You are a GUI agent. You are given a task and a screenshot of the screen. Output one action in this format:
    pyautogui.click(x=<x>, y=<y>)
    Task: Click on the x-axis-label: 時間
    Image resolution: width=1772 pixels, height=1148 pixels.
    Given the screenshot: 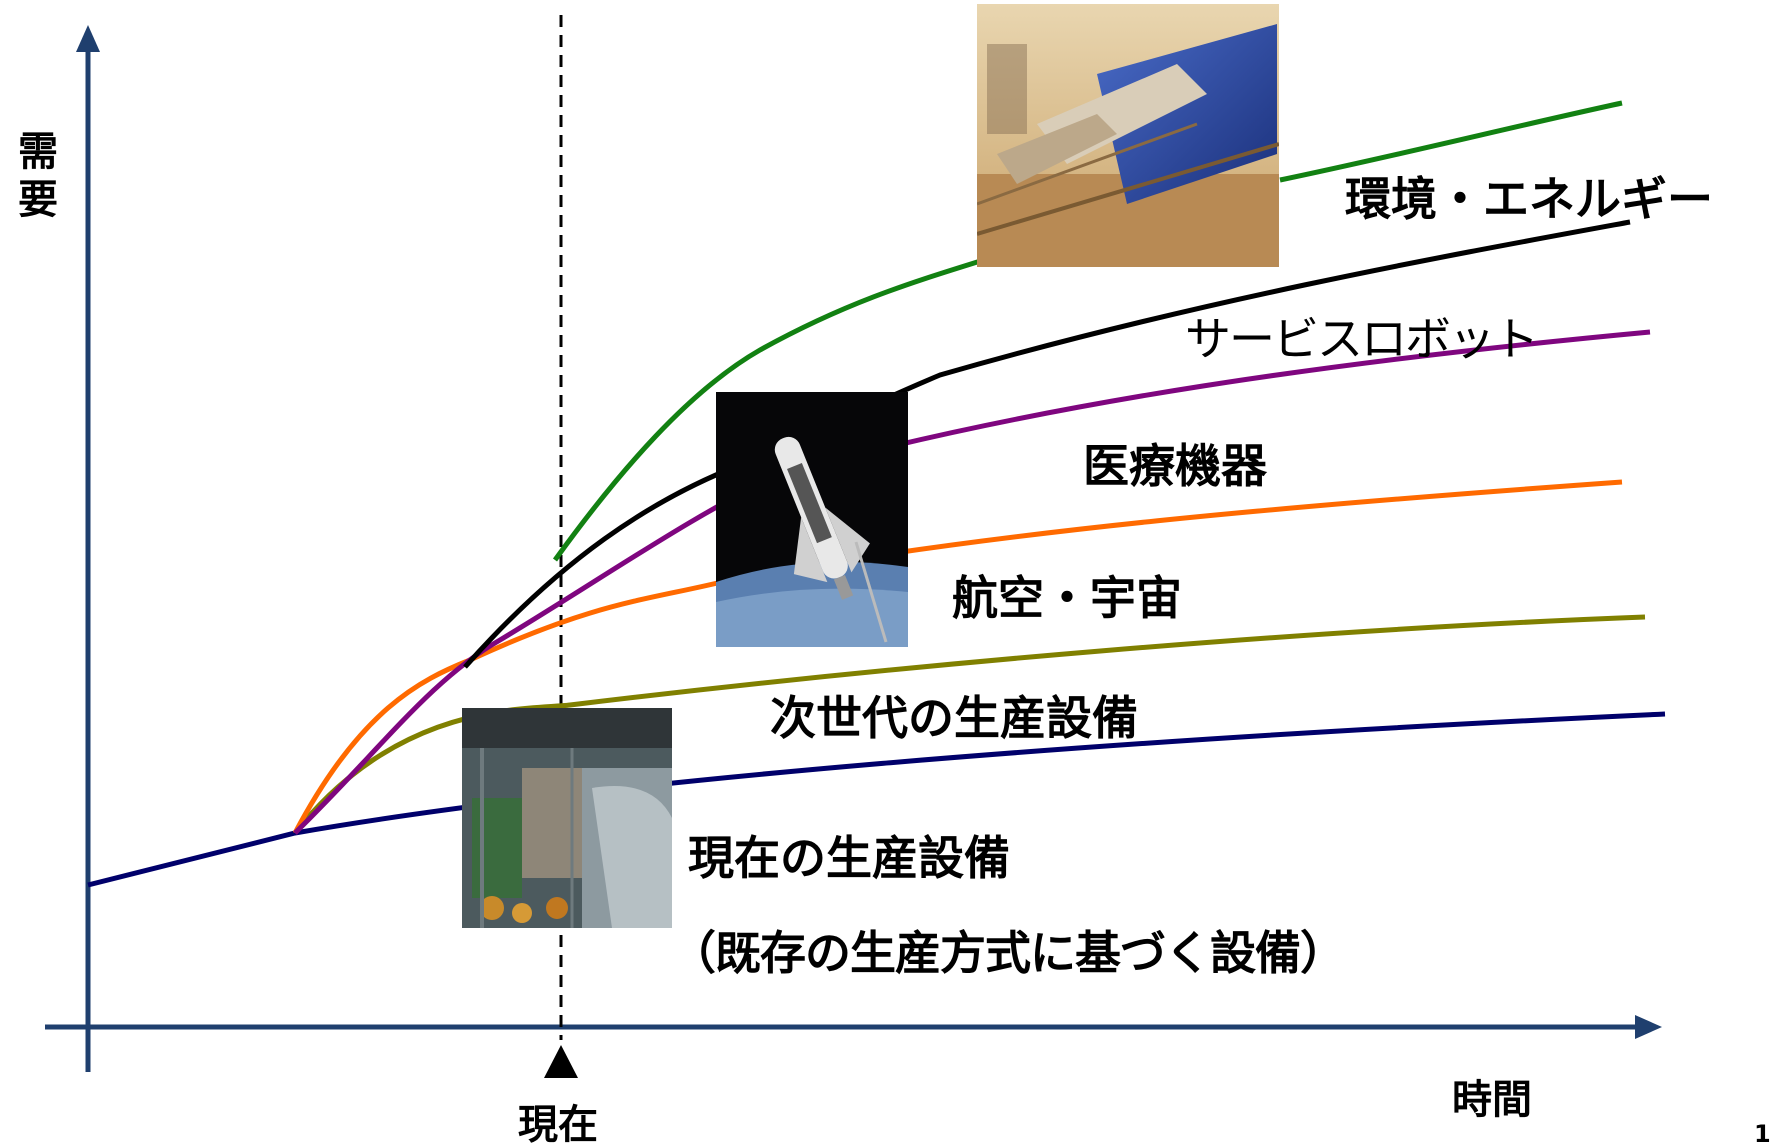 What is the action you would take?
    pyautogui.click(x=1492, y=1100)
    